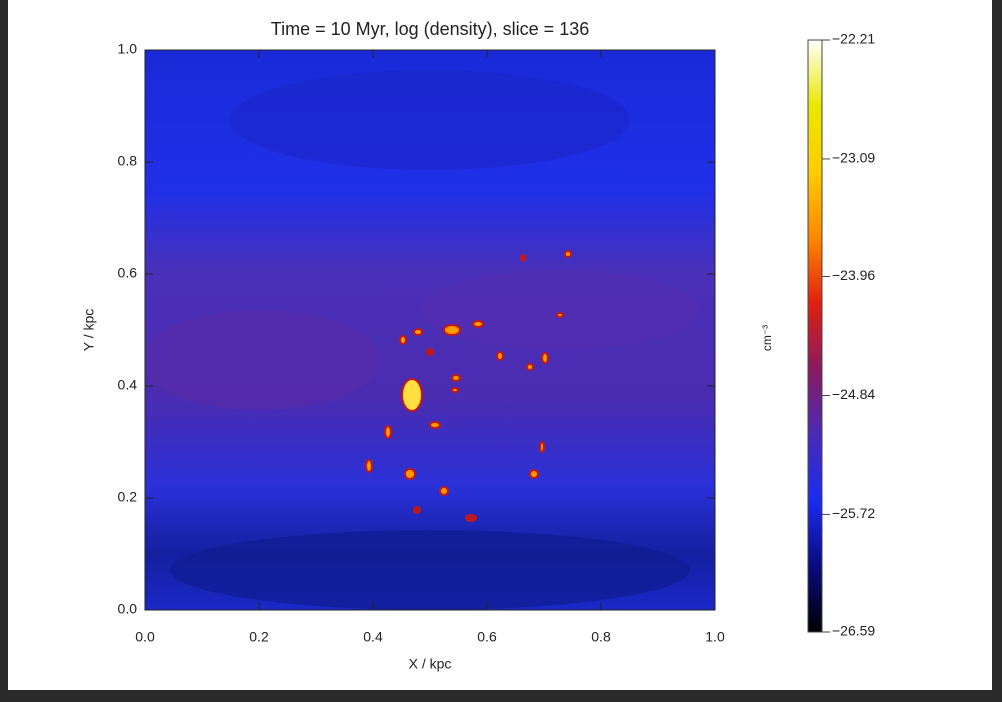 Image resolution: width=1002 pixels, height=702 pixels. Describe the element at coordinates (128, 497) in the screenshot. I see `y-tick-label: 0.2` at that location.